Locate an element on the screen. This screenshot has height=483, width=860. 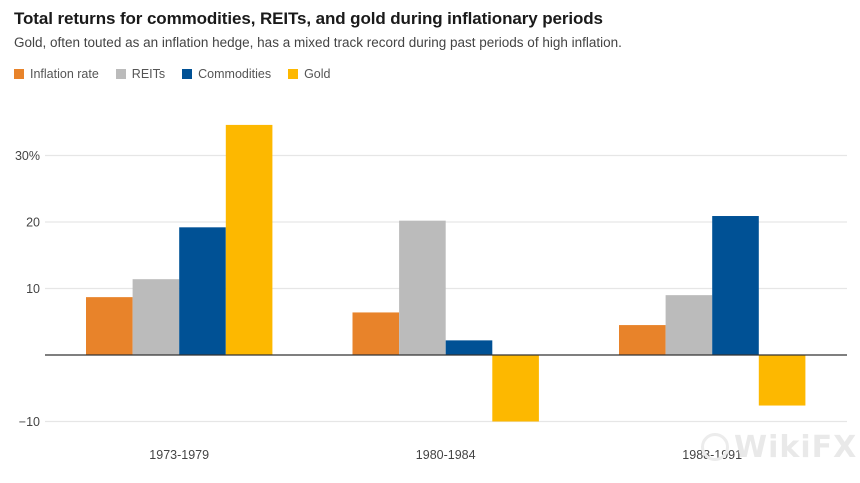
y-tick-label: 10 is located at coordinates (33, 289).